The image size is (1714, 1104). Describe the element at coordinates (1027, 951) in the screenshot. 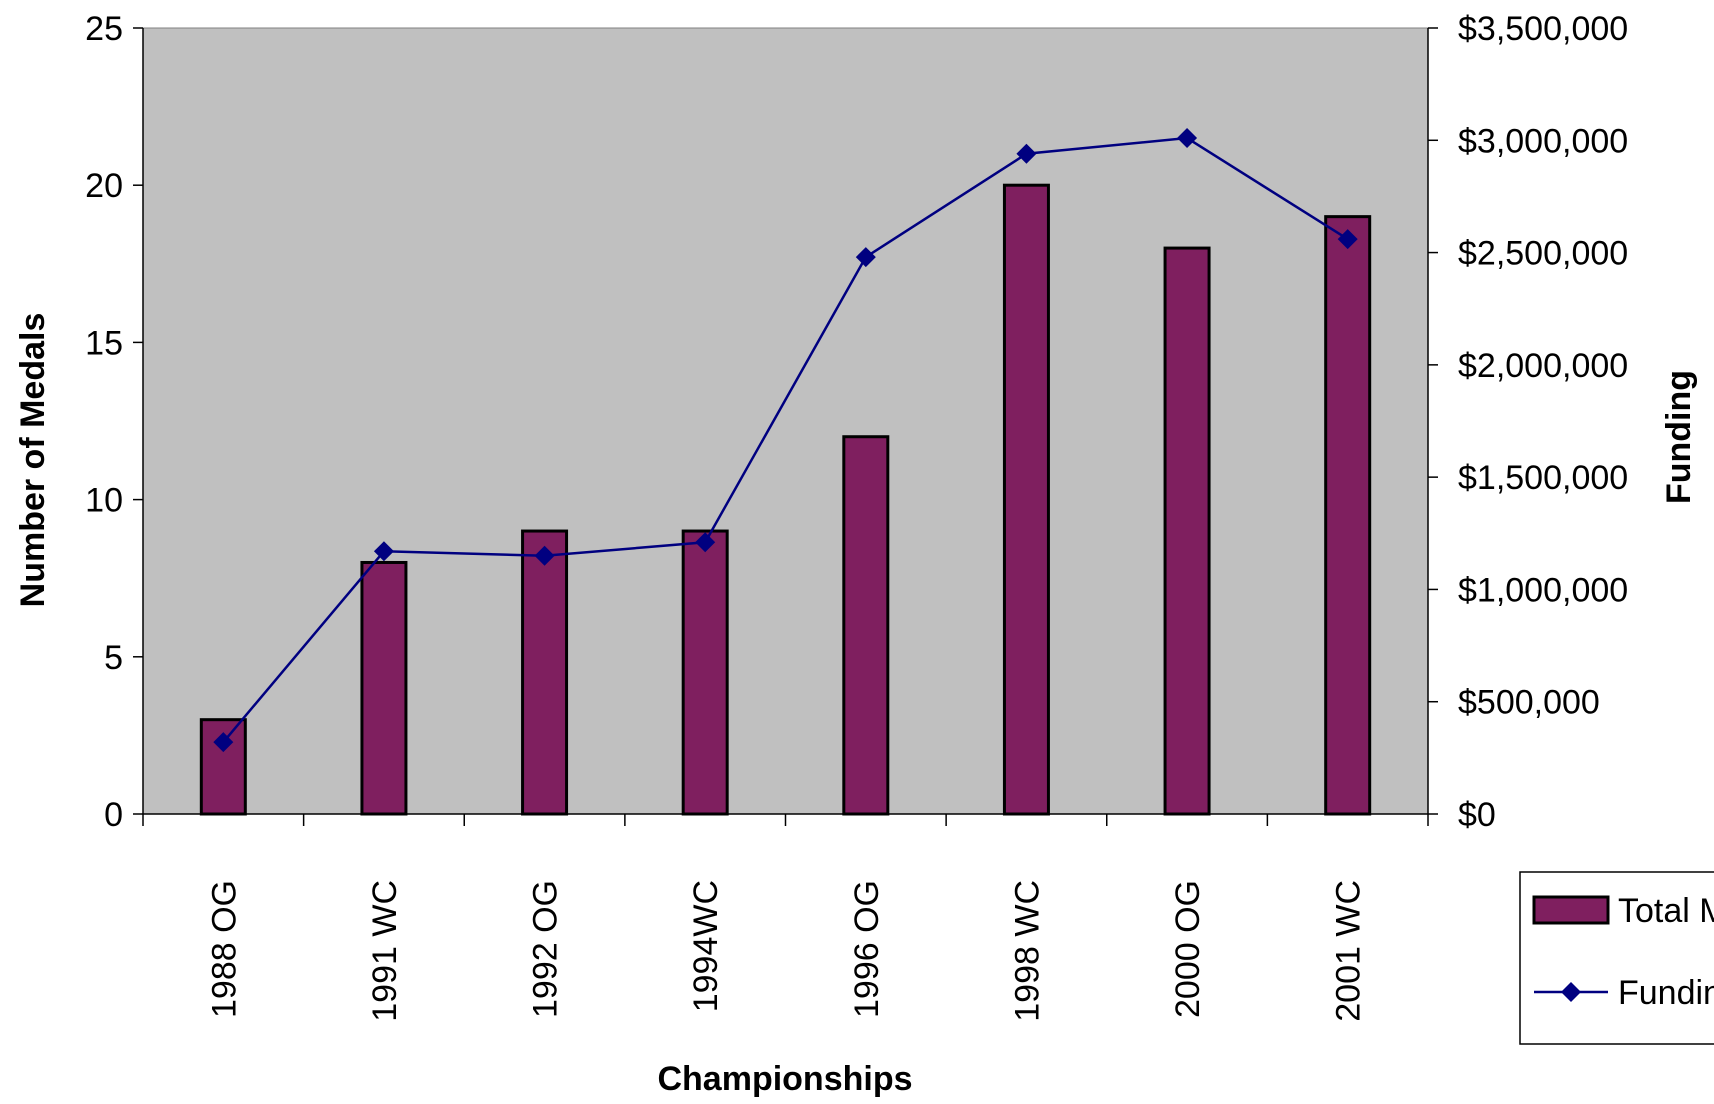

I see `x-tick-label: 1998 WC` at that location.